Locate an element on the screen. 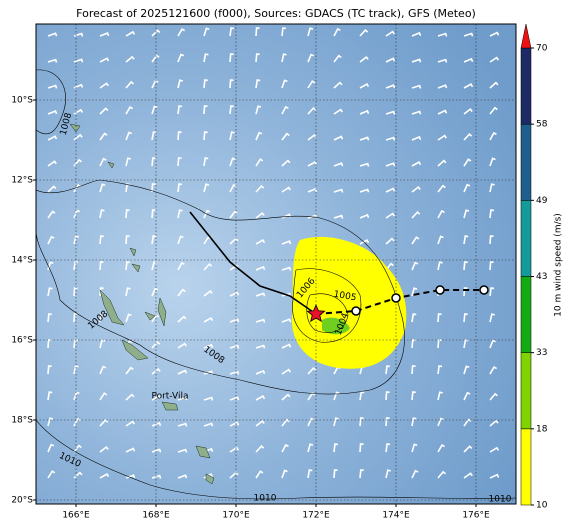 The height and width of the screenshot is (532, 574). colorbar-tick-label: 10 is located at coordinates (542, 506).